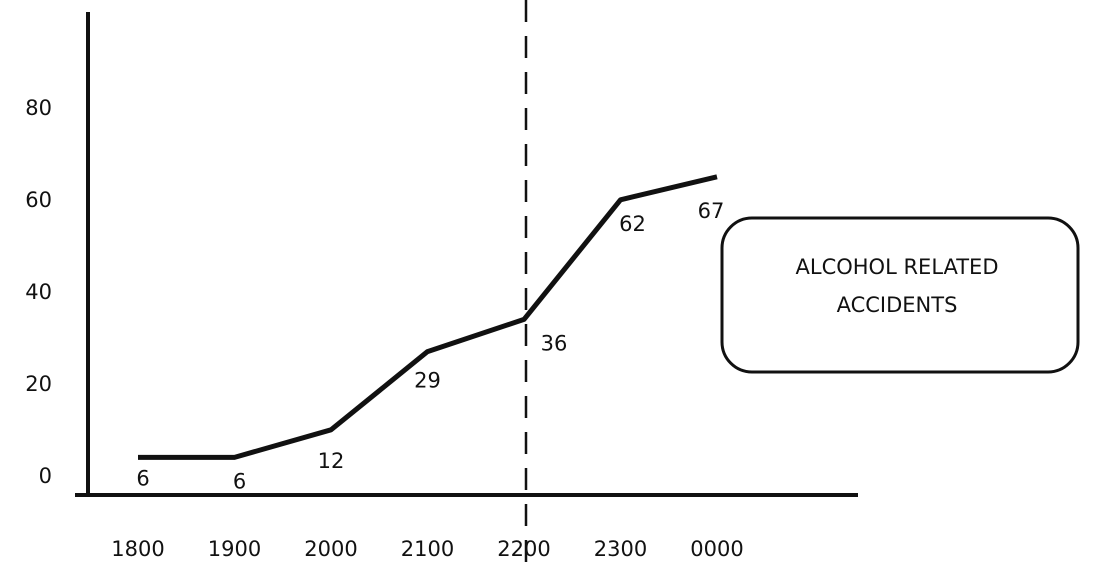 Image resolution: width=1103 pixels, height=566 pixels. What do you see at coordinates (554, 343) in the screenshot?
I see `data-label: 36` at bounding box center [554, 343].